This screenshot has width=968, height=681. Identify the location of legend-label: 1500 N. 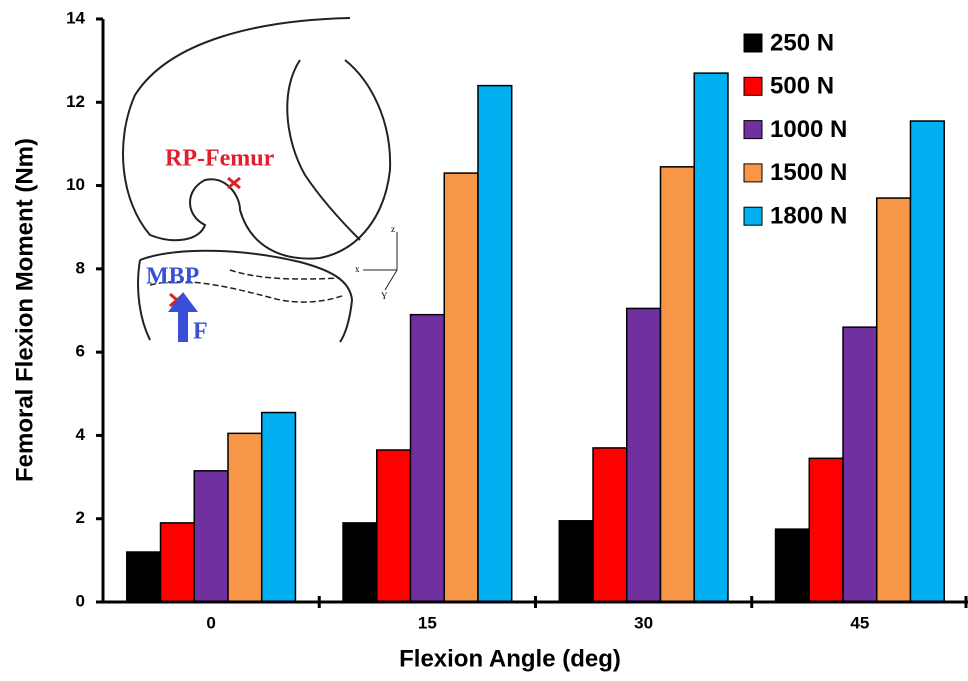
(808, 172).